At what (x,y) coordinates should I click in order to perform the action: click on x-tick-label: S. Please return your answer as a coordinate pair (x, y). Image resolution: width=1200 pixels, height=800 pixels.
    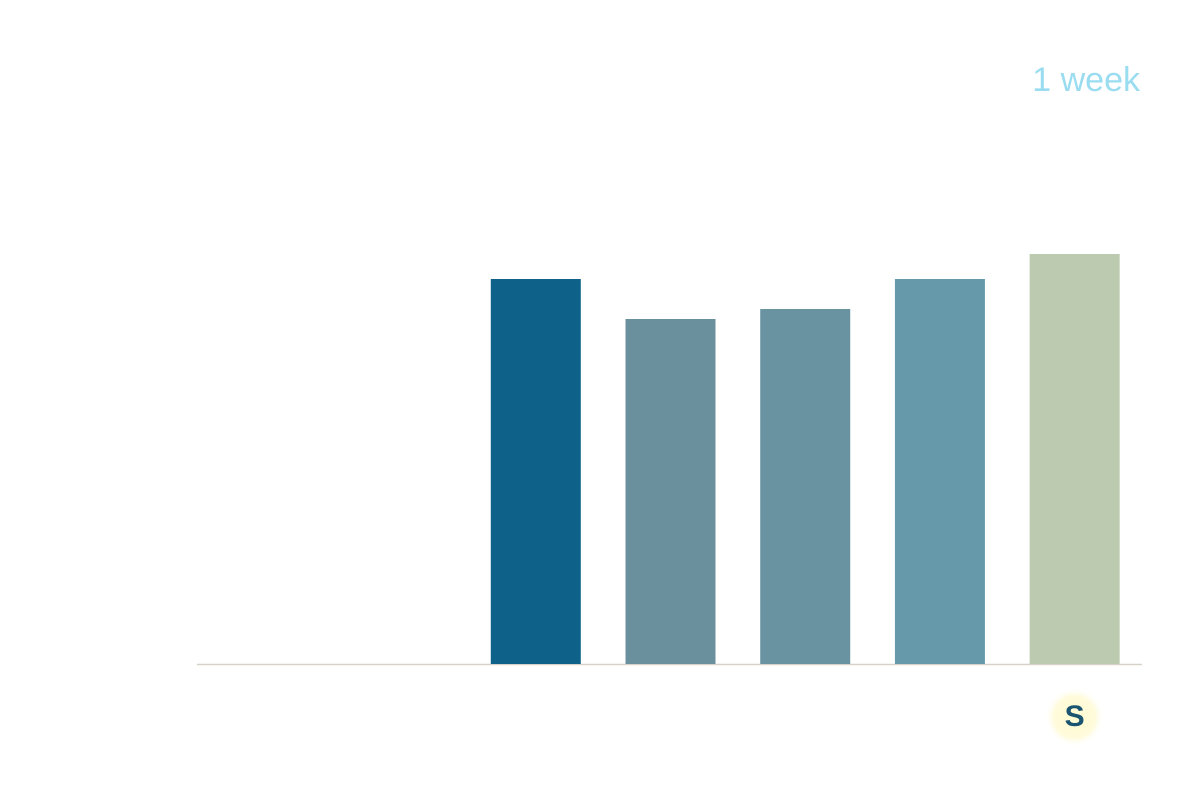
    Looking at the image, I should click on (1075, 716).